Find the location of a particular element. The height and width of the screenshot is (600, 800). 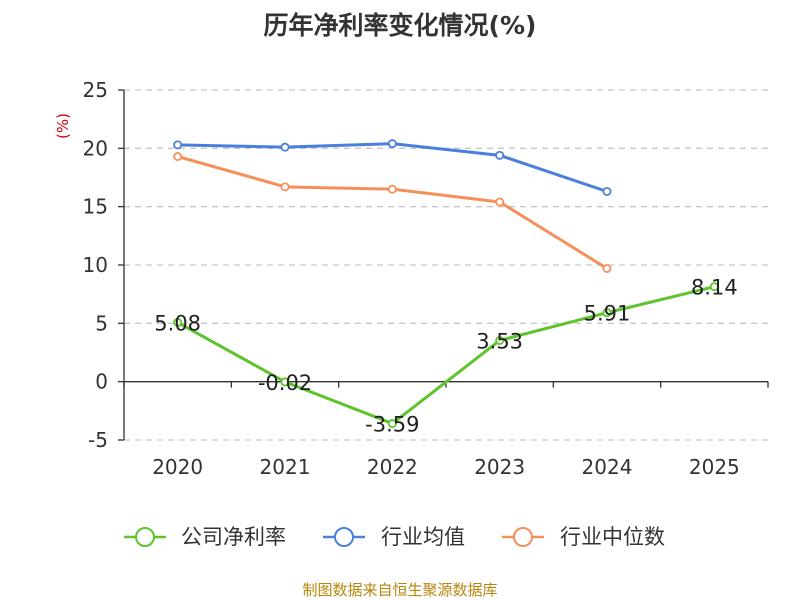

legend-item-industry_median: 行业中位数 is located at coordinates (583, 537).